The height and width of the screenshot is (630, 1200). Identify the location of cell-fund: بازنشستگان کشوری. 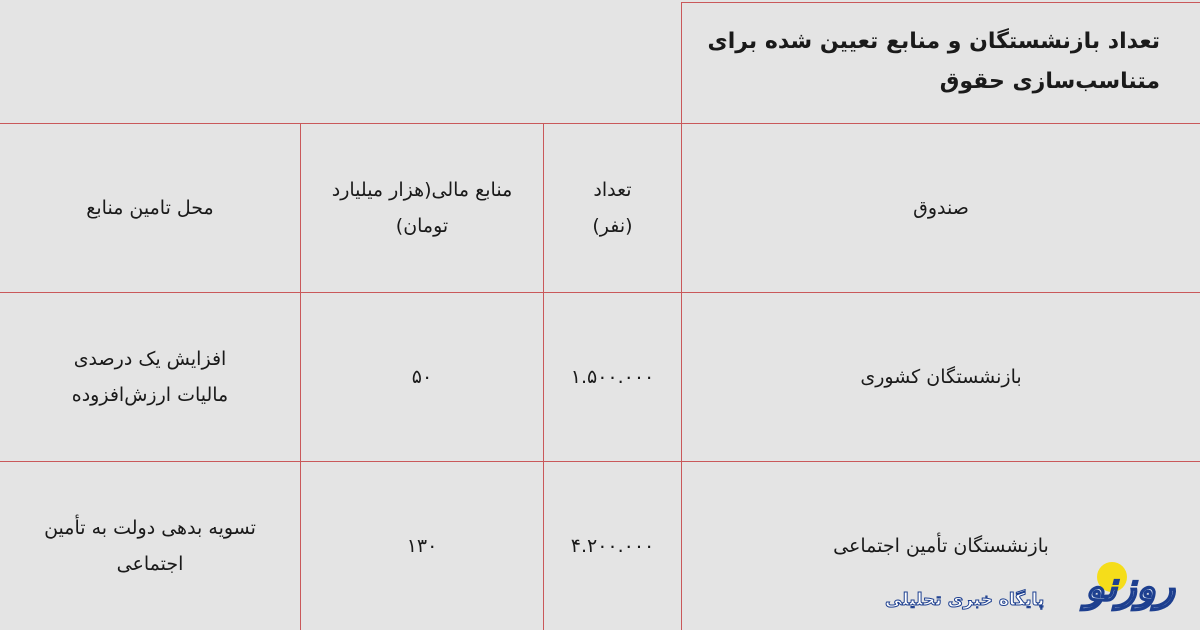
(941, 377).